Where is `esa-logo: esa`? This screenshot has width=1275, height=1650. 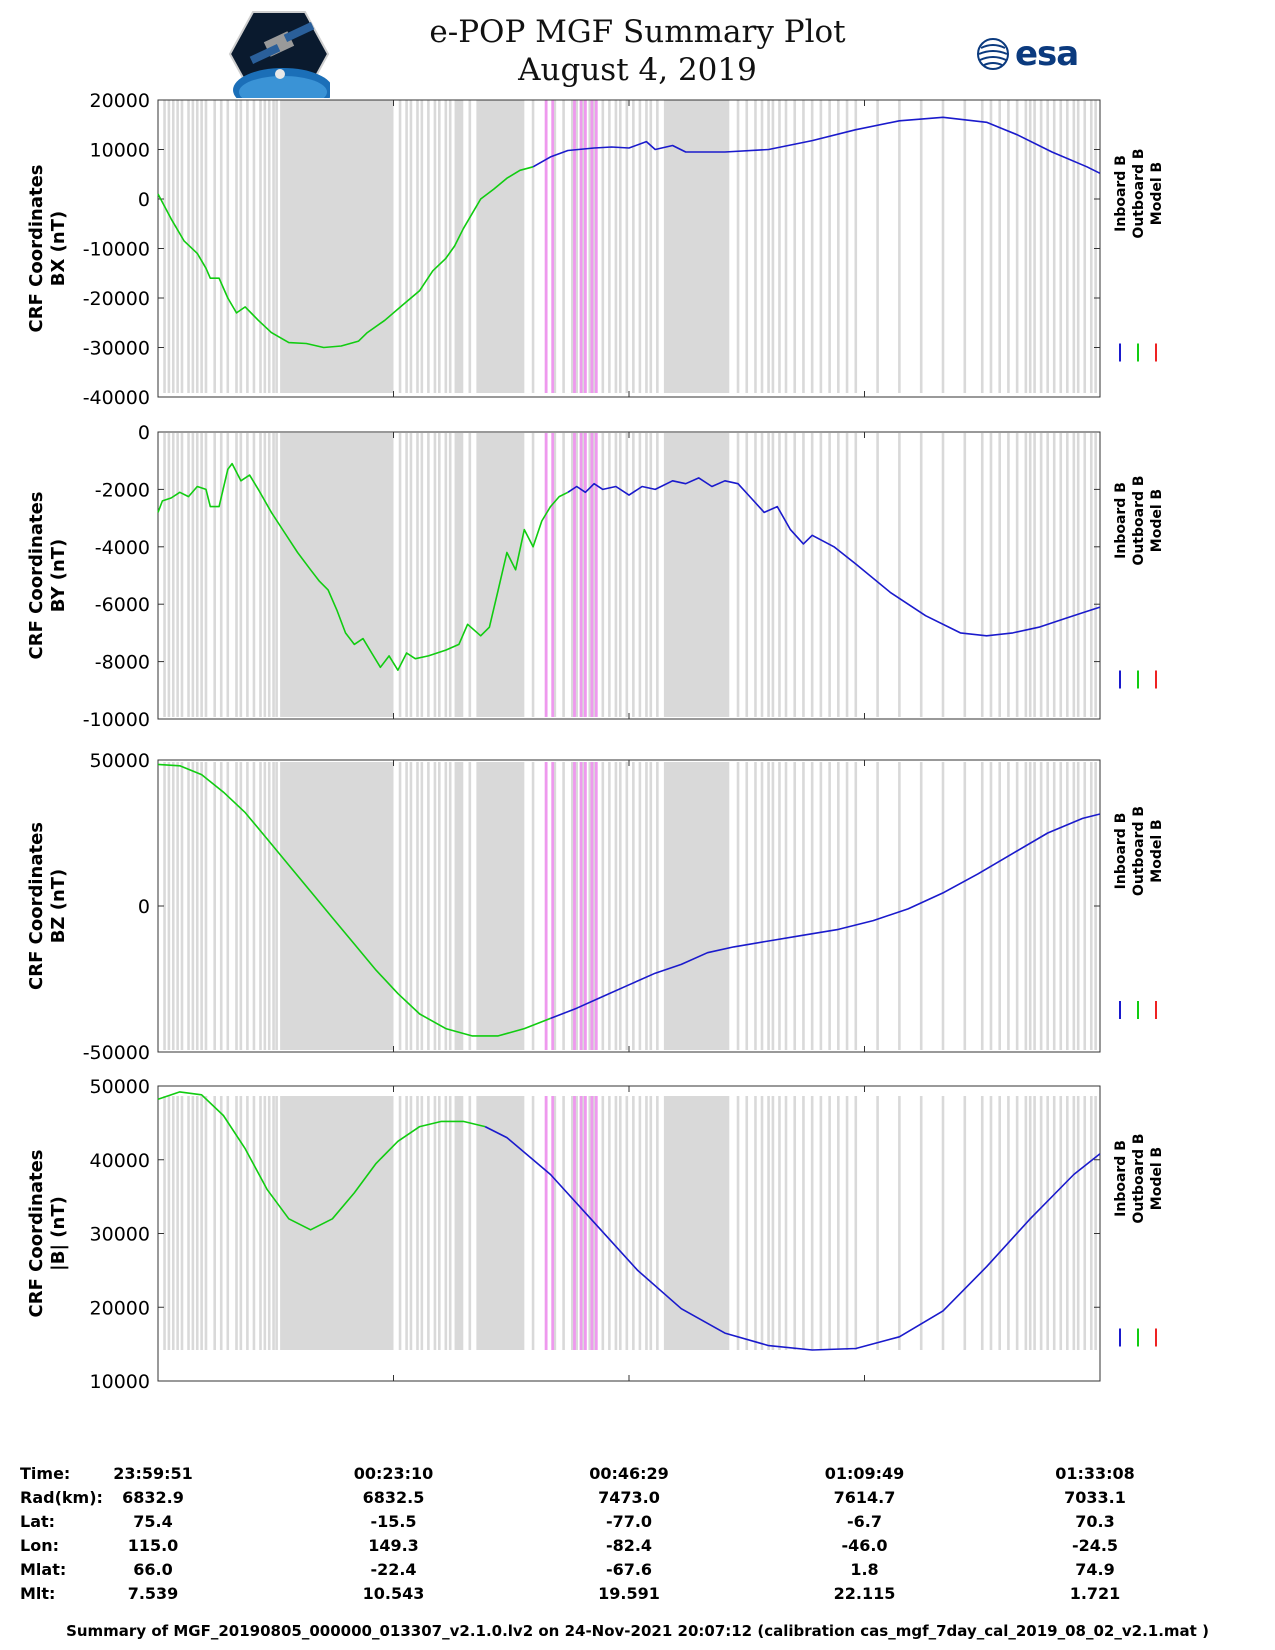 esa-logo: esa is located at coordinates (1027, 54).